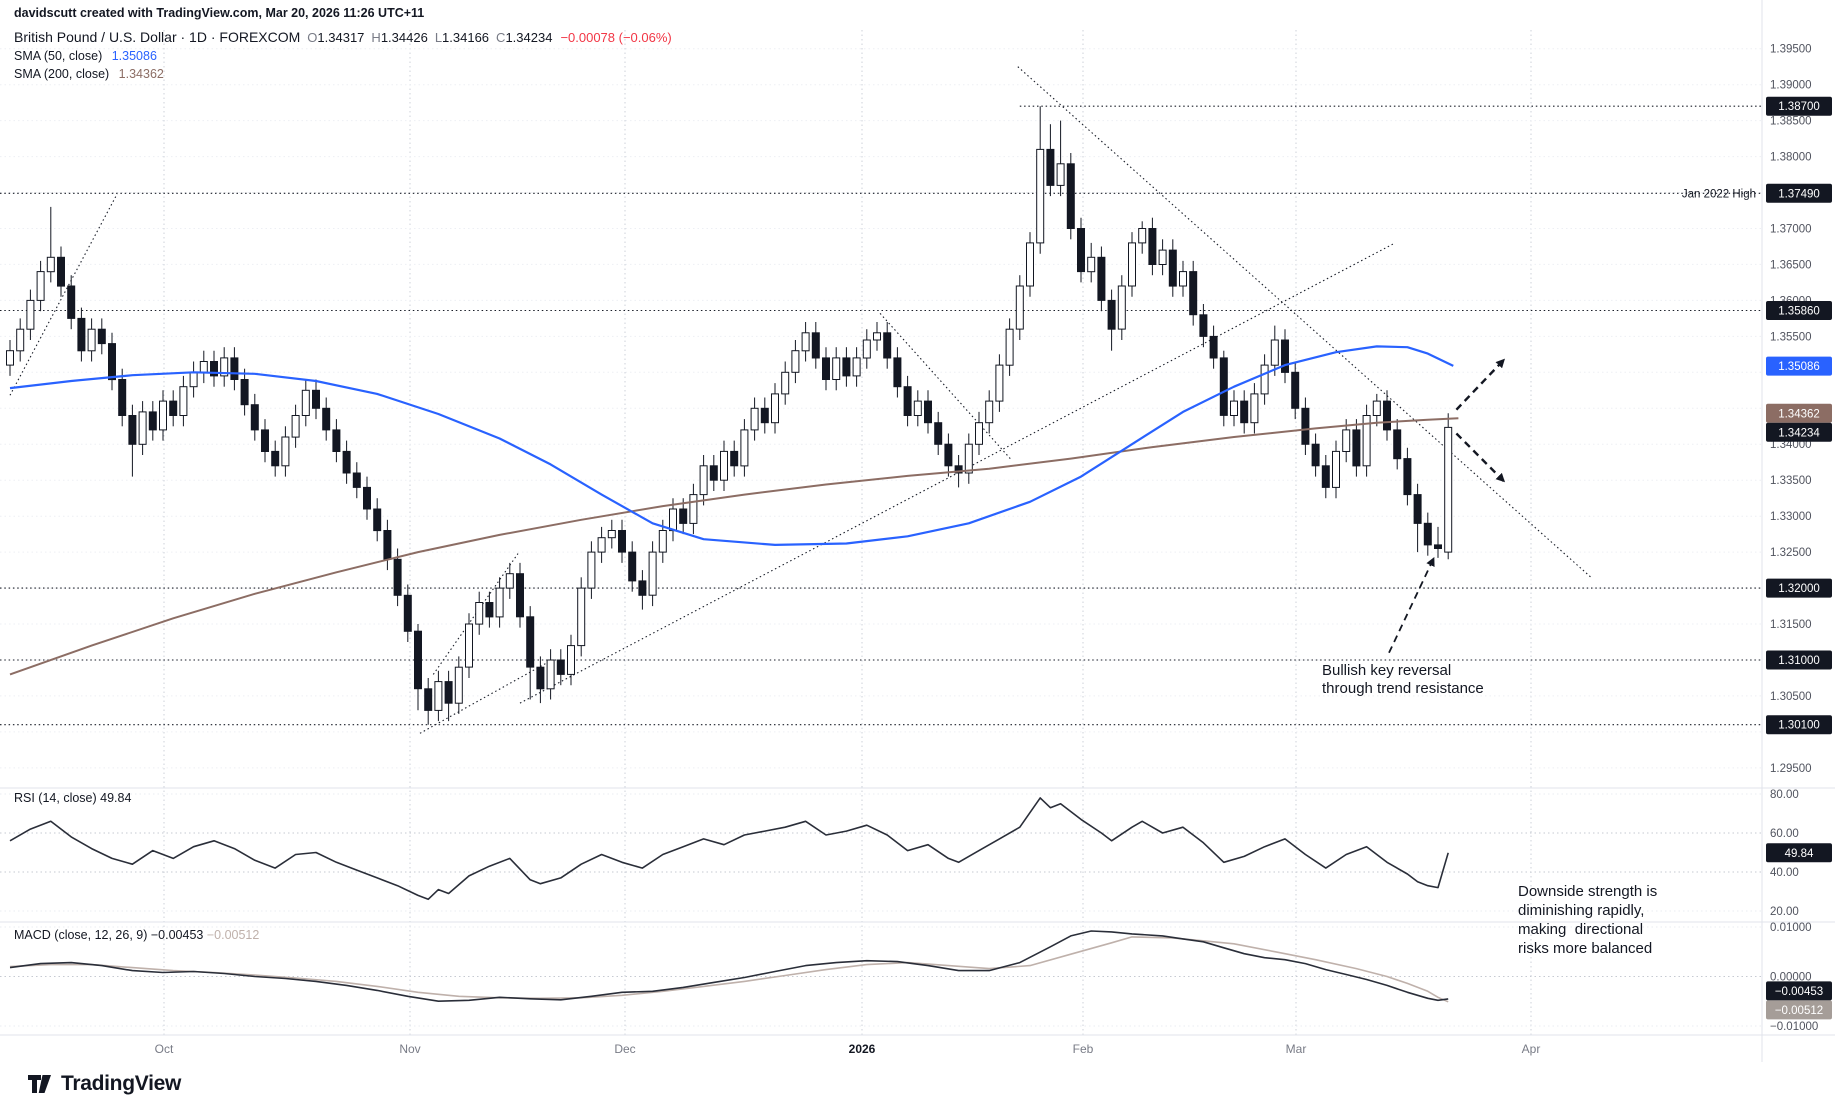 The image size is (1835, 1120). Describe the element at coordinates (729, 849) in the screenshot. I see `rsi-line` at that location.